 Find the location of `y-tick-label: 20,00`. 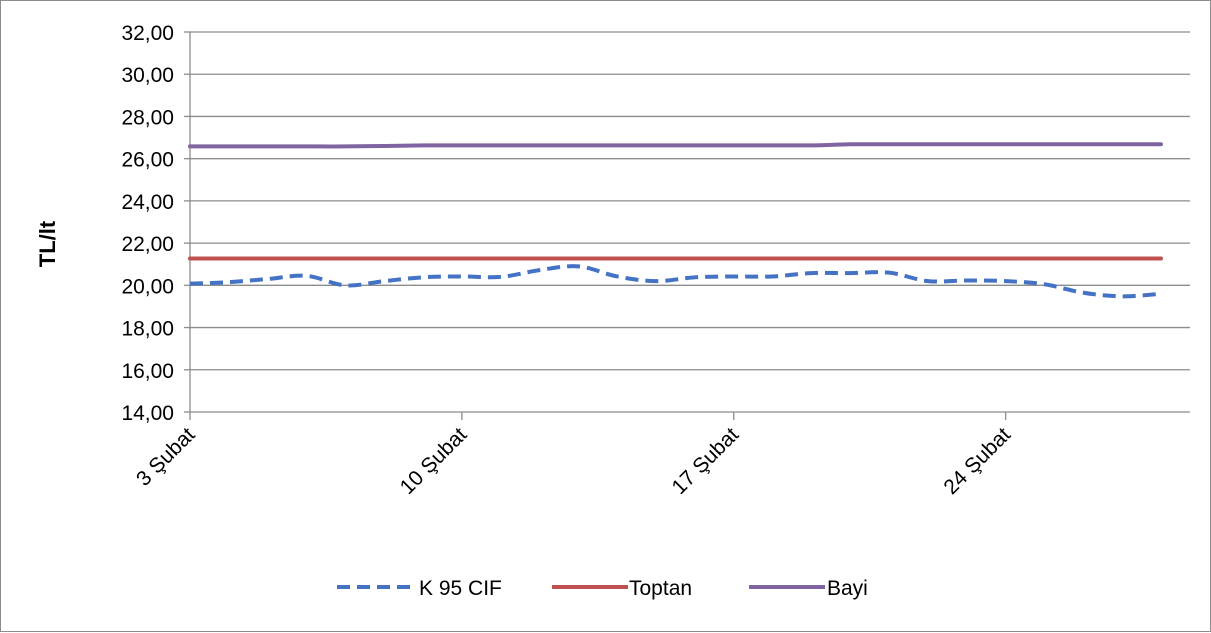

y-tick-label: 20,00 is located at coordinates (147, 286).